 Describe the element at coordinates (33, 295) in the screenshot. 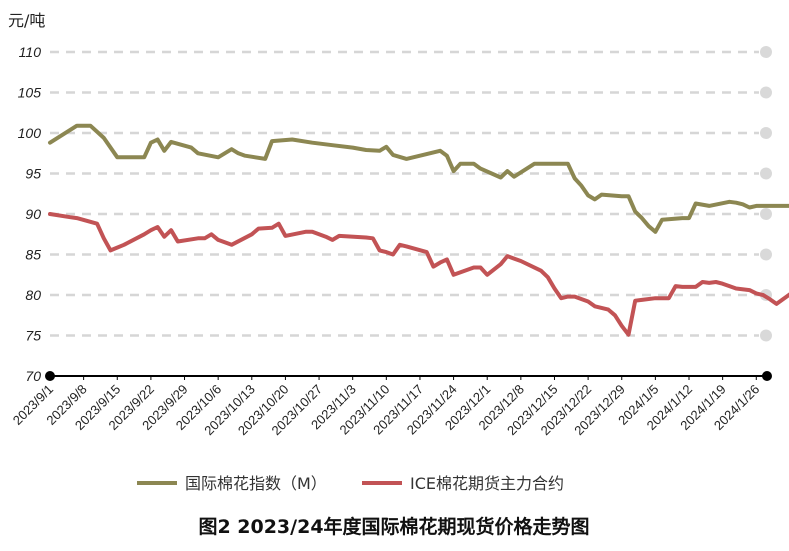

I see `y-tick-label: 80` at that location.